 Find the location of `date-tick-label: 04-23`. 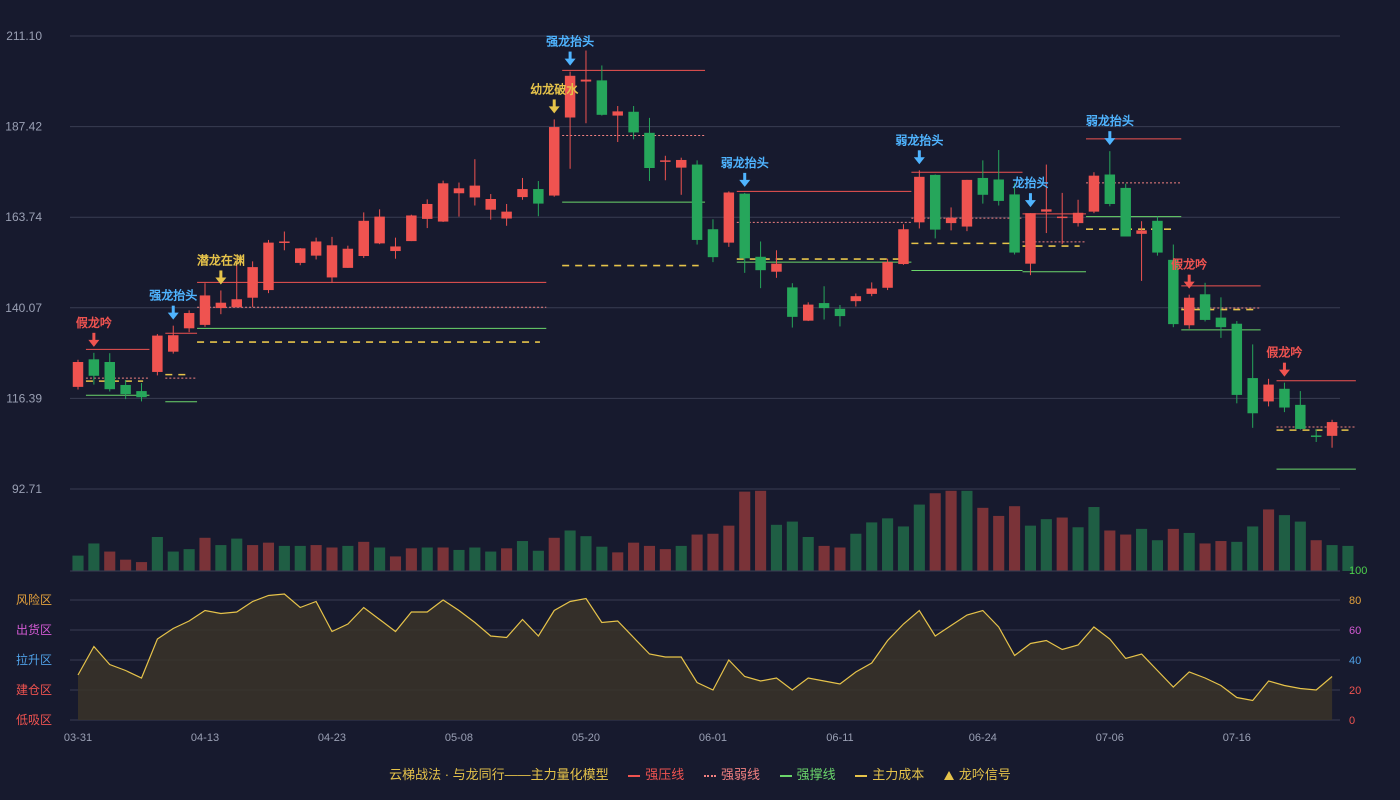

date-tick-label: 04-23 is located at coordinates (332, 738).